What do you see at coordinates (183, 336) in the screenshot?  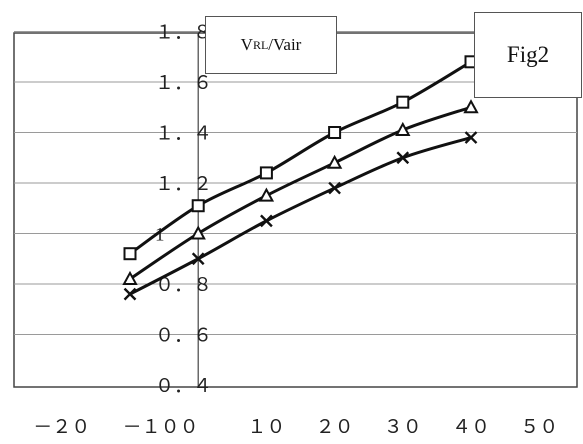 I see `y-tick-label: ０．６` at bounding box center [183, 336].